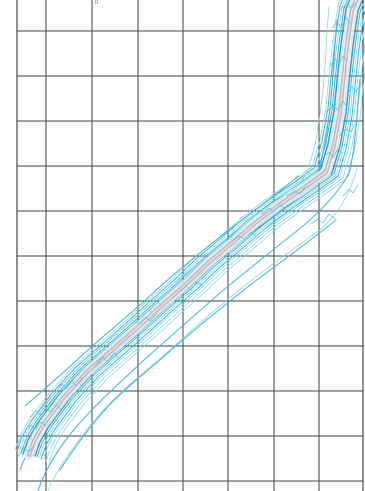  Describe the element at coordinates (97, 3) in the screenshot. I see `top-mark: 0` at that location.